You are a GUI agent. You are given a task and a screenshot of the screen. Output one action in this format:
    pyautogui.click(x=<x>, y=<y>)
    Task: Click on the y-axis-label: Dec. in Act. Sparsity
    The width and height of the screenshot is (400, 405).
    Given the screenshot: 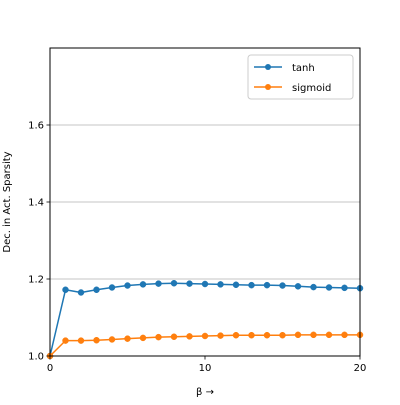 What is the action you would take?
    pyautogui.click(x=7, y=201)
    